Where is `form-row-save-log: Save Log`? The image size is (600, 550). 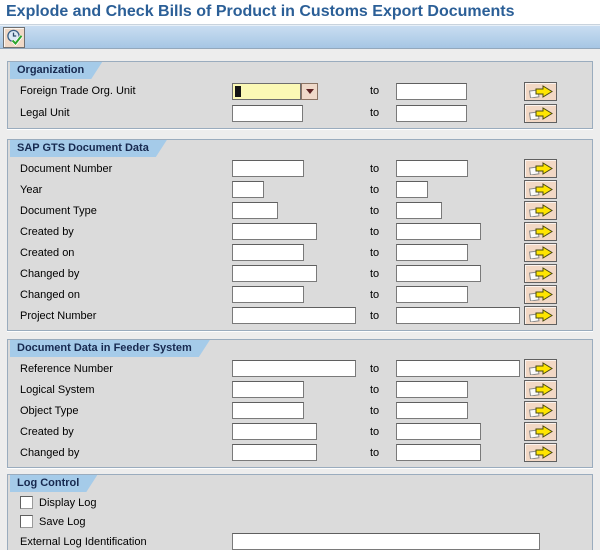 form-row-save-log: Save Log is located at coordinates (300, 521).